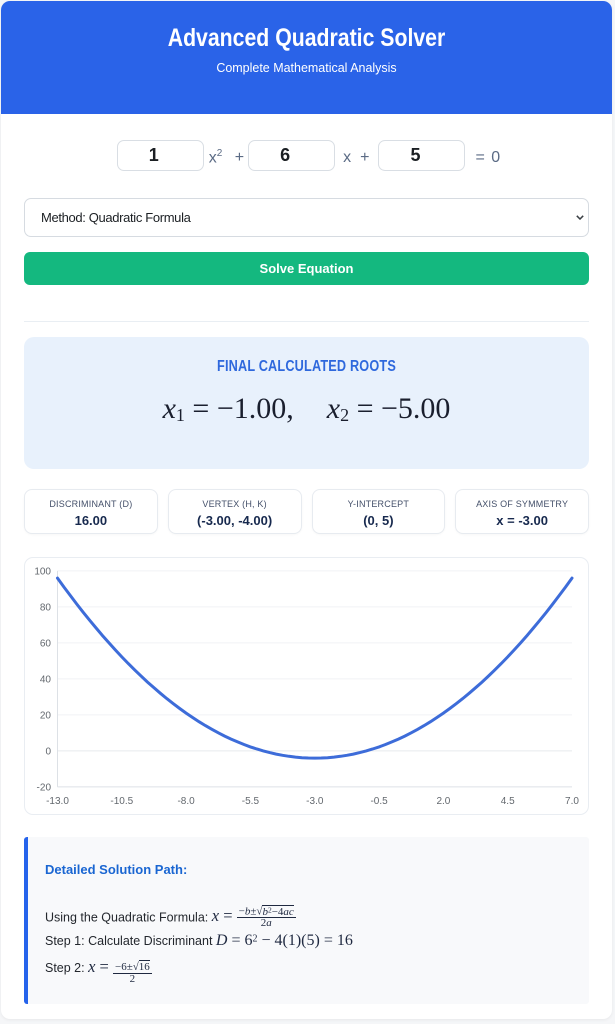 The width and height of the screenshot is (615, 1024). I want to click on svg-text: -3.0, so click(315, 801).